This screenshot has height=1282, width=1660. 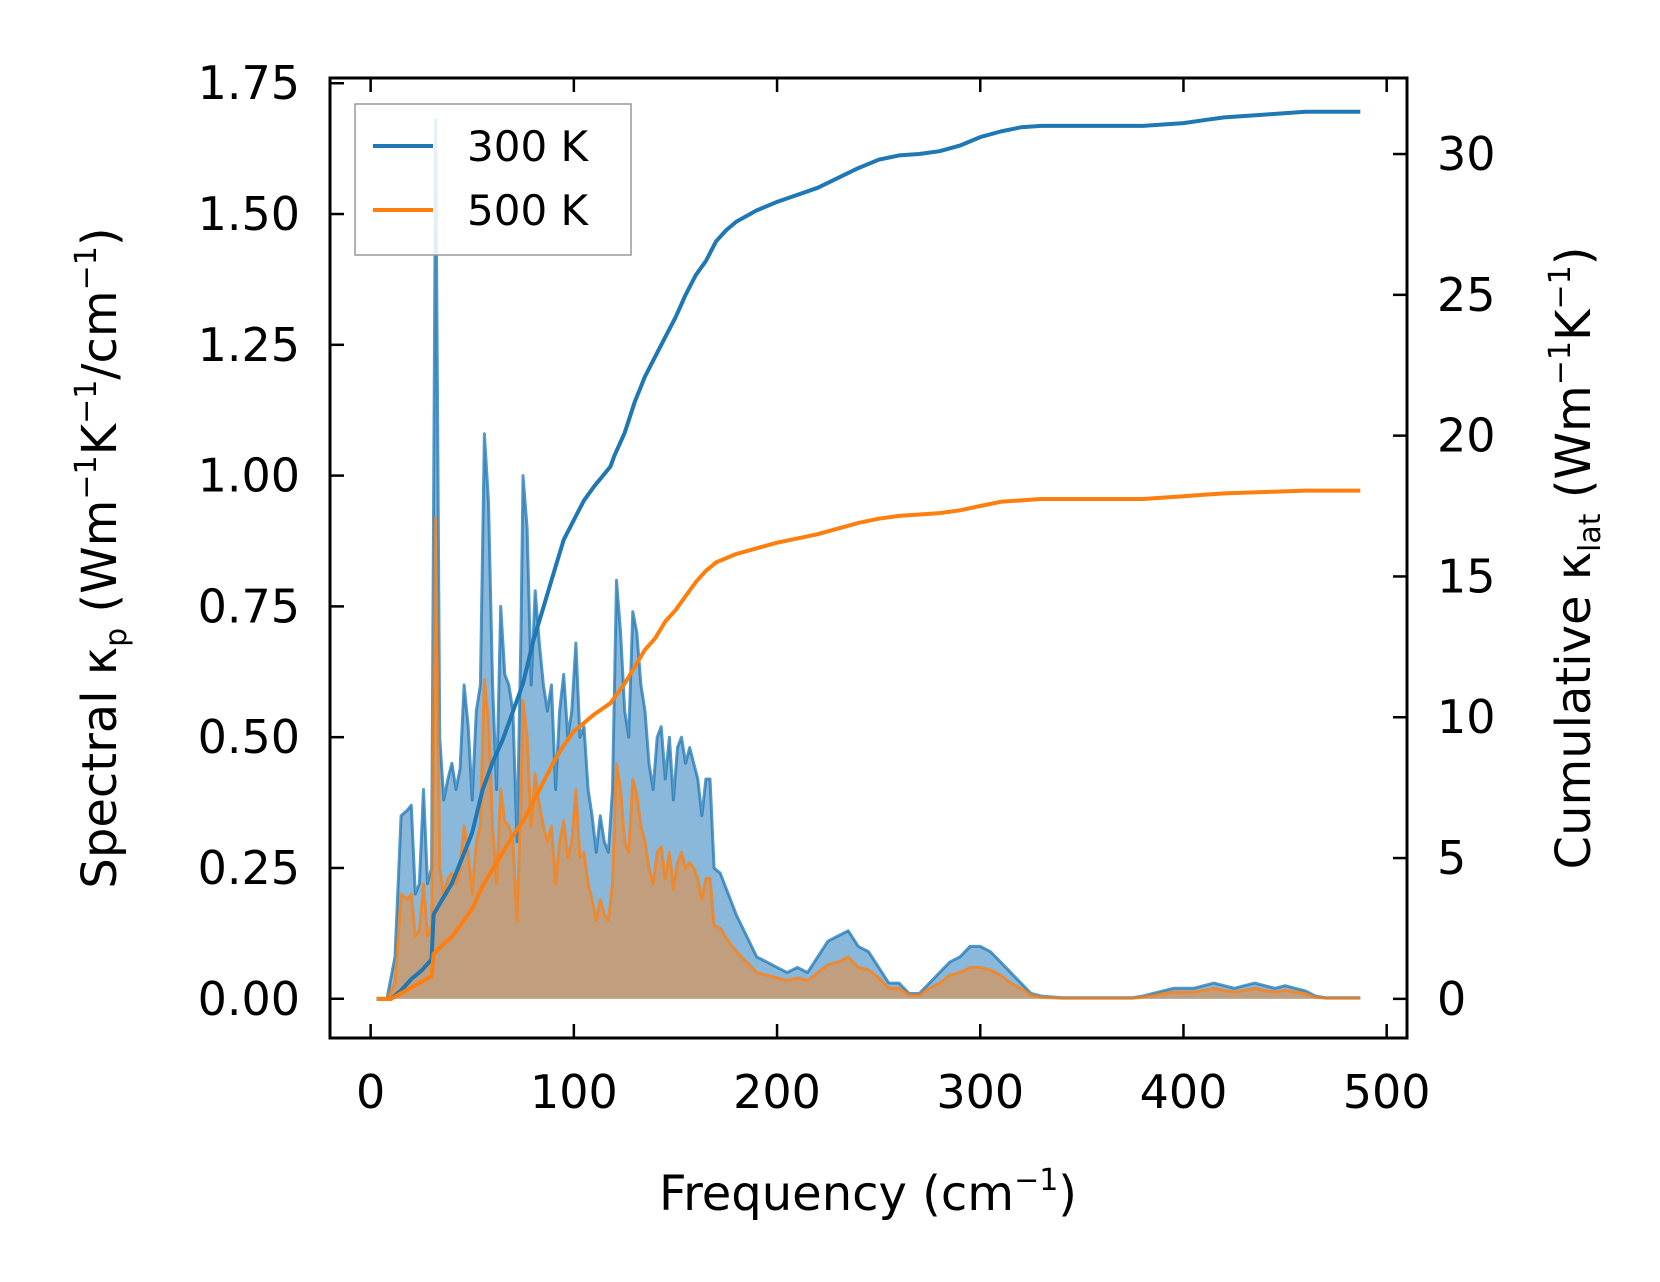 What do you see at coordinates (1575, 558) in the screenshot?
I see `y-right-axis-title: Cumulative κlat (Wm−1K−1)` at bounding box center [1575, 558].